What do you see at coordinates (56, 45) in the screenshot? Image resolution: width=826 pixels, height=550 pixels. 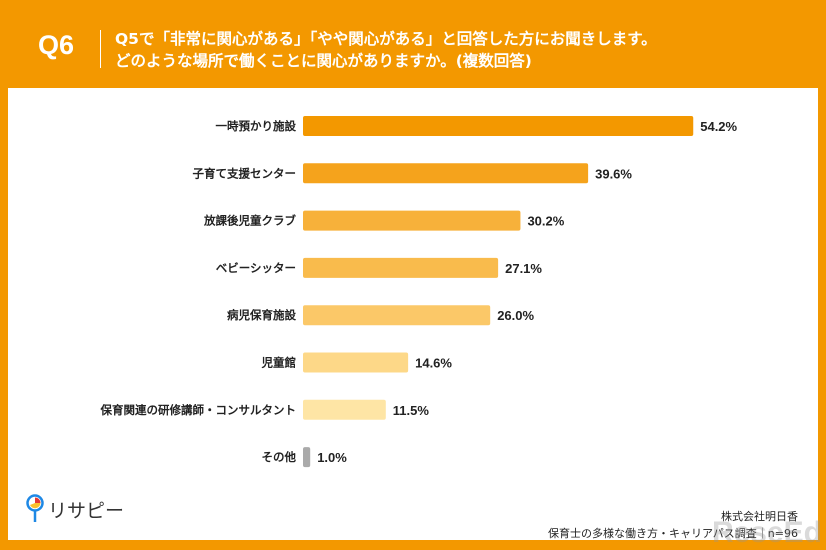 I see `question-number: Q6` at bounding box center [56, 45].